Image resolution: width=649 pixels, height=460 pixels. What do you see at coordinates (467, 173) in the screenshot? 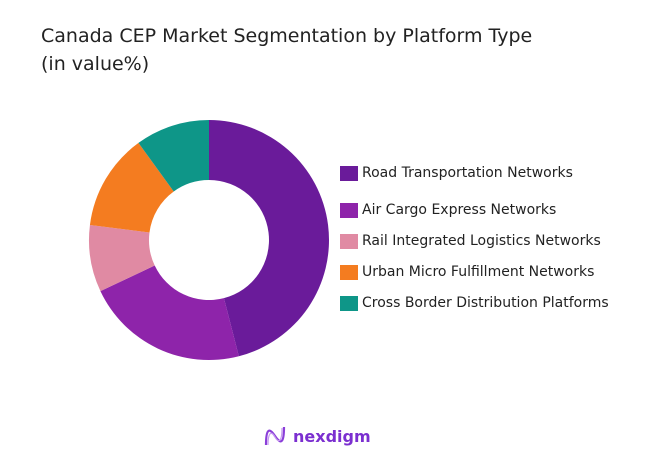
I see `legend-label: Road Transportation Networks` at bounding box center [467, 173].